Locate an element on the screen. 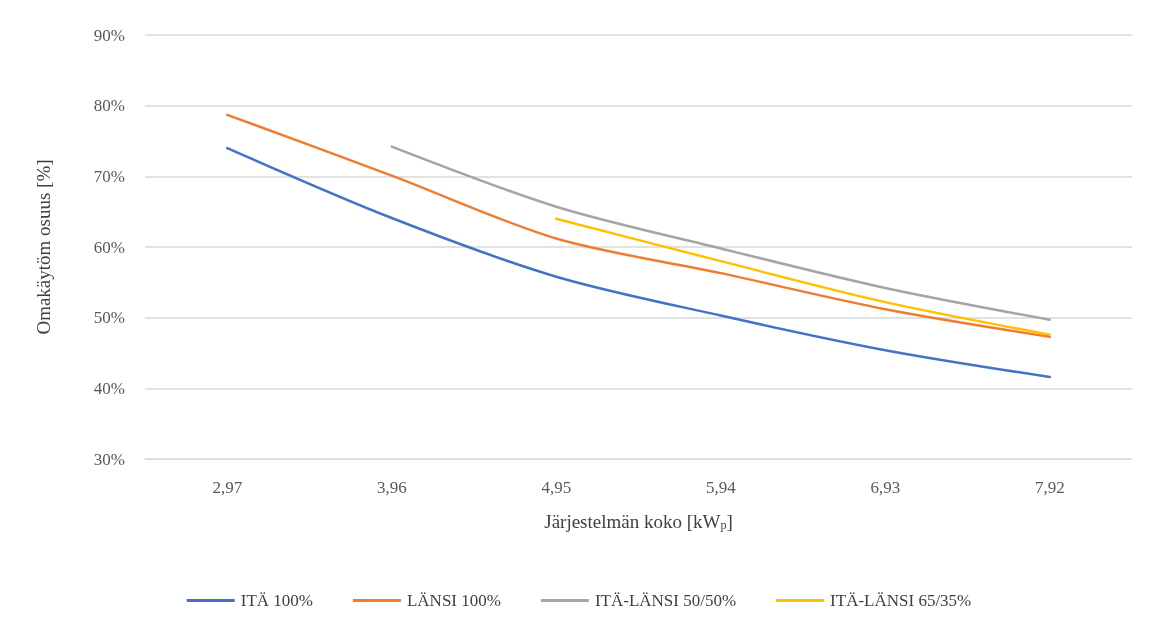 The width and height of the screenshot is (1158, 626). y-tick-label: 90% is located at coordinates (109, 35).